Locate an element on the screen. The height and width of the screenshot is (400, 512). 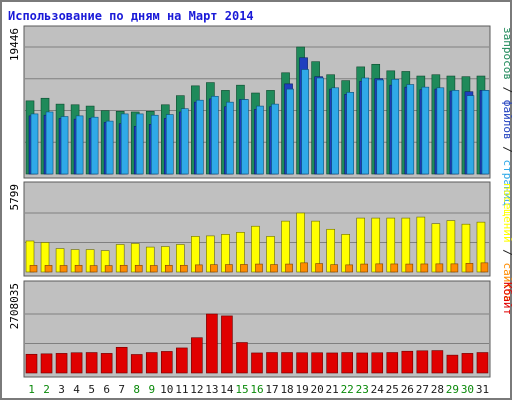
day-label-9: 9 is located at coordinates (151, 389).